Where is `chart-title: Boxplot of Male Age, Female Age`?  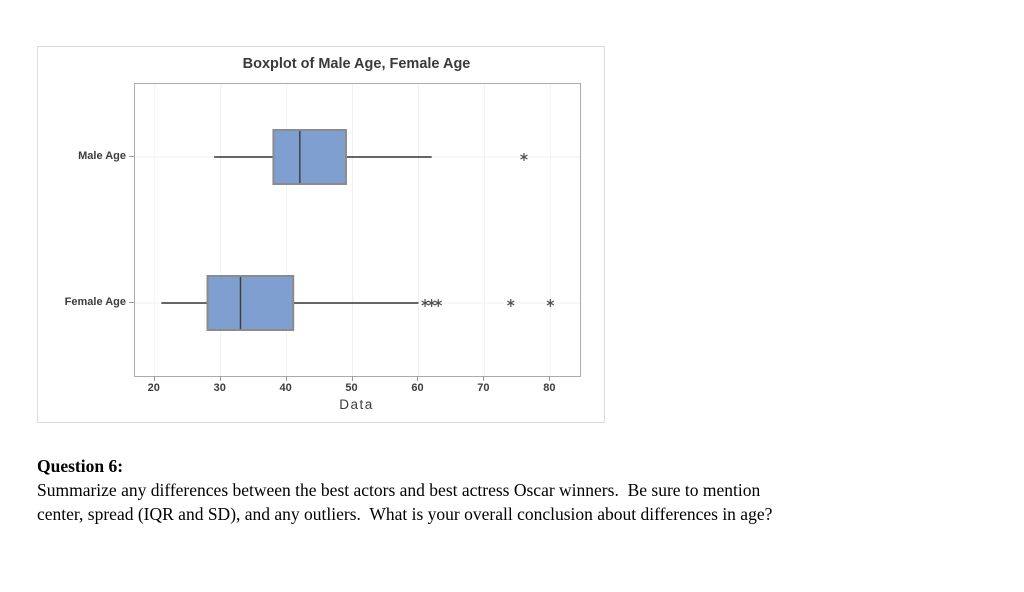 chart-title: Boxplot of Male Age, Female Age is located at coordinates (356, 64).